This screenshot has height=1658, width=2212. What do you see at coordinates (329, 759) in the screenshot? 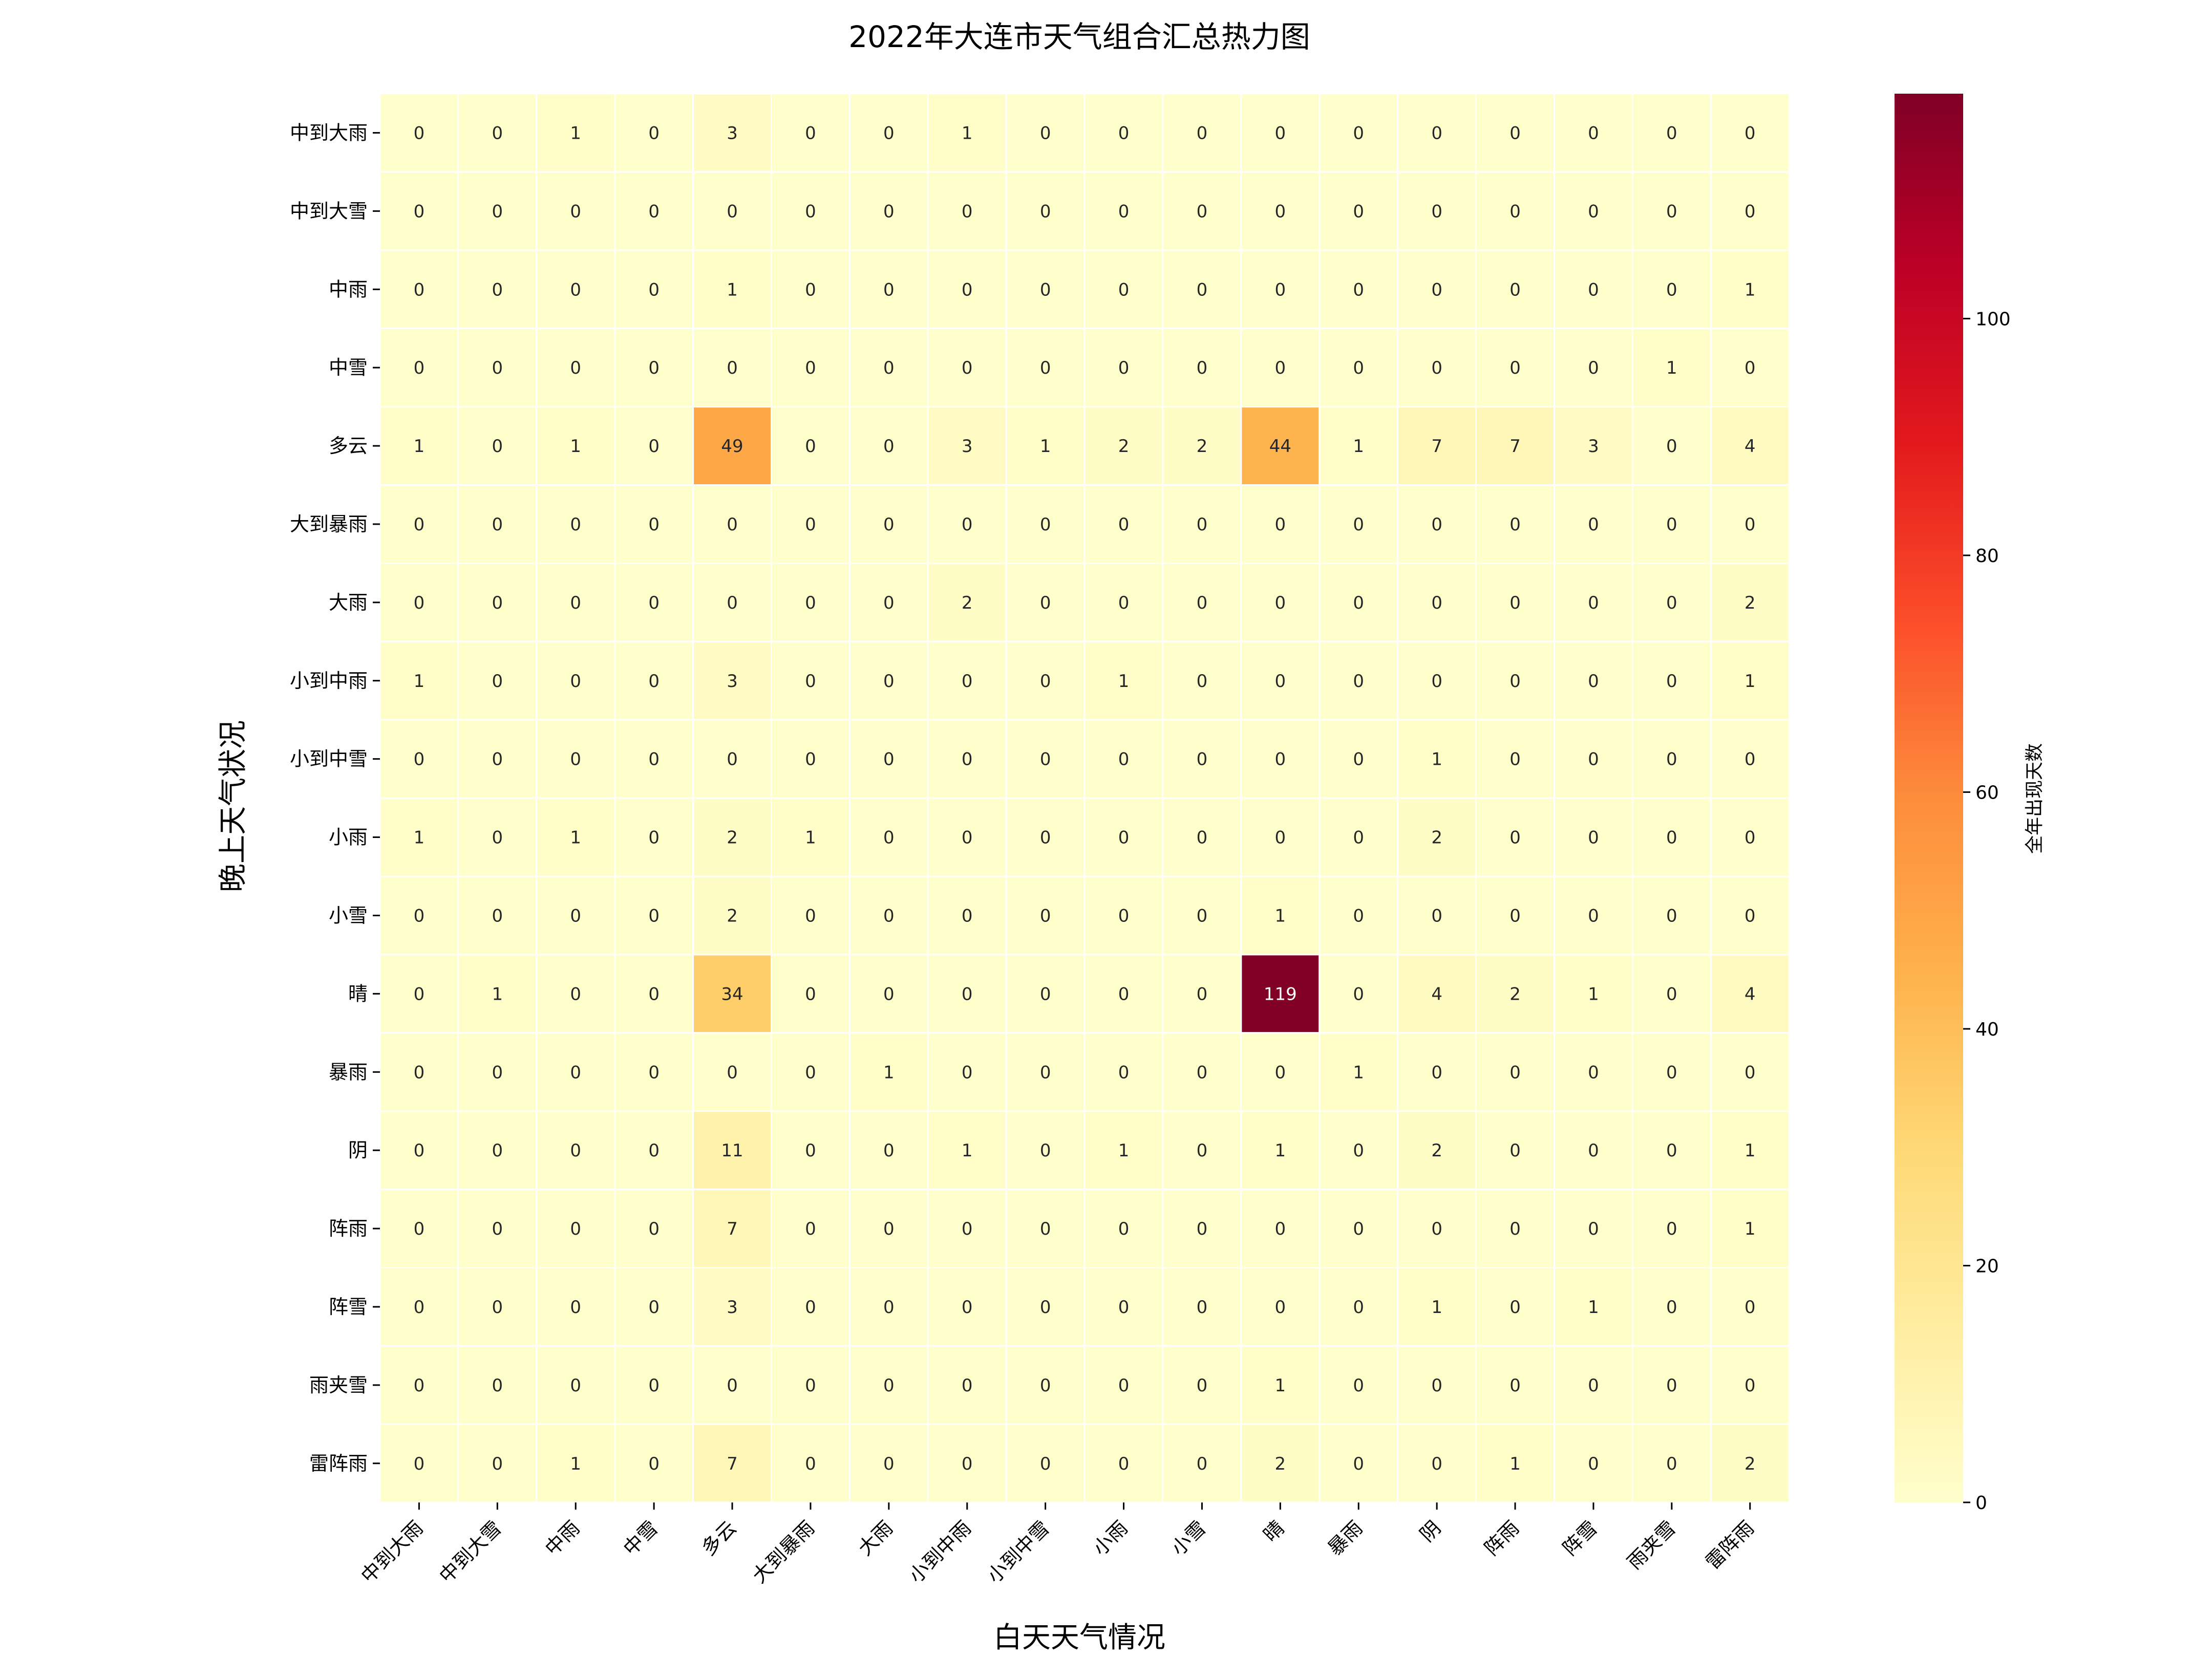
I see `y-tick-label: 小到中雪` at bounding box center [329, 759].